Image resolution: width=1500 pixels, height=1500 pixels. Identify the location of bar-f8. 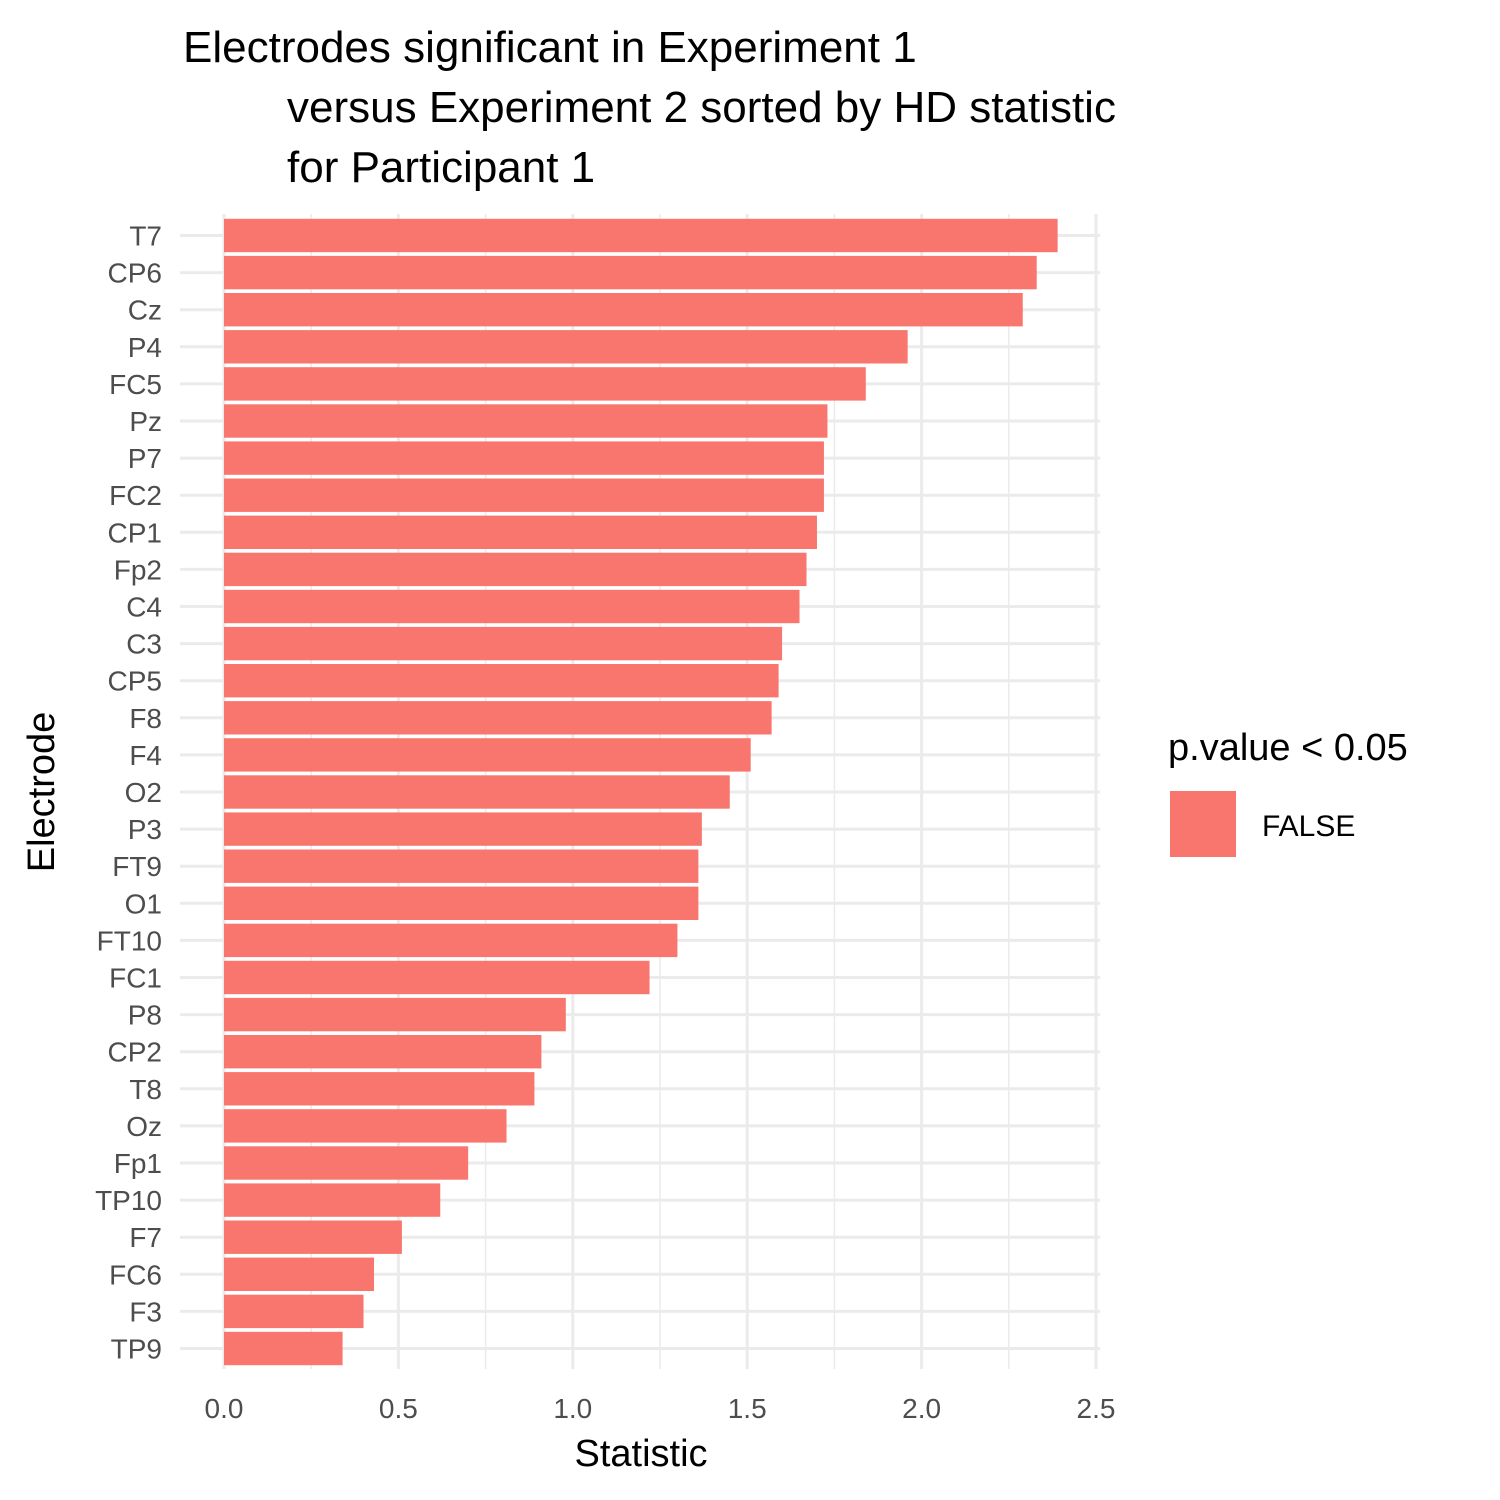
(498, 718).